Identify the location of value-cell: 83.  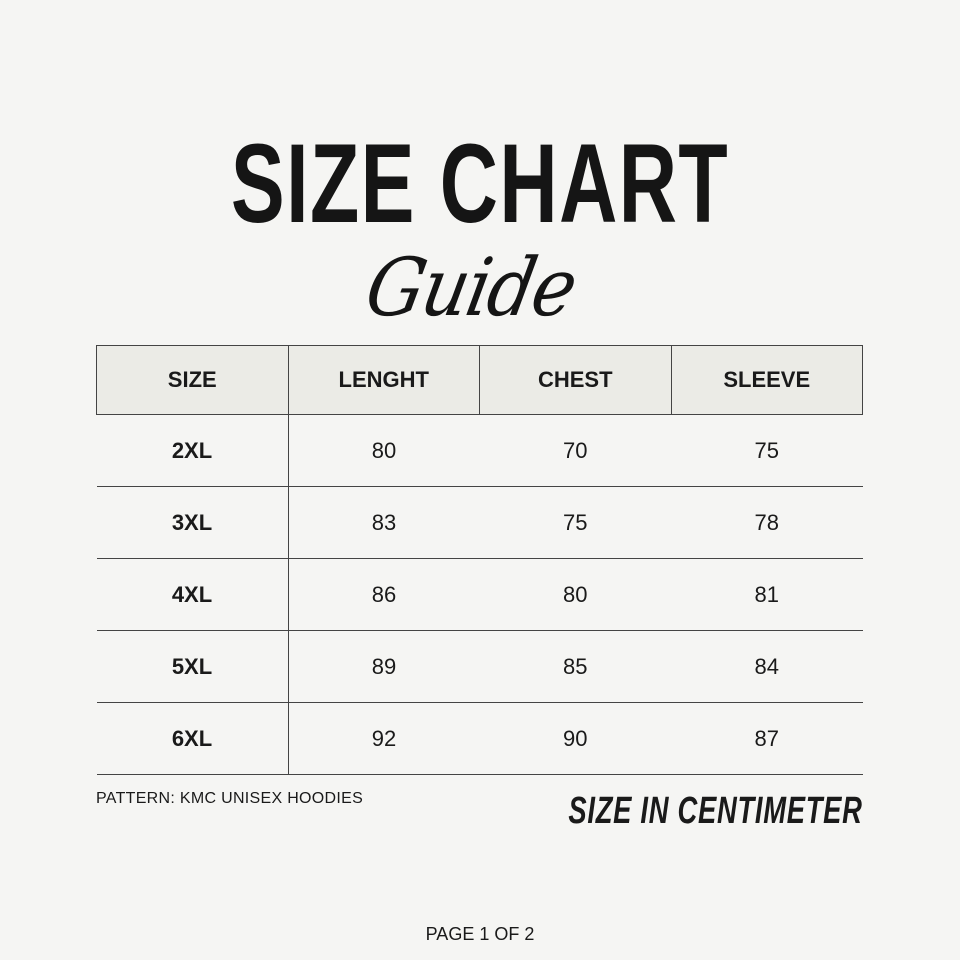
(384, 522).